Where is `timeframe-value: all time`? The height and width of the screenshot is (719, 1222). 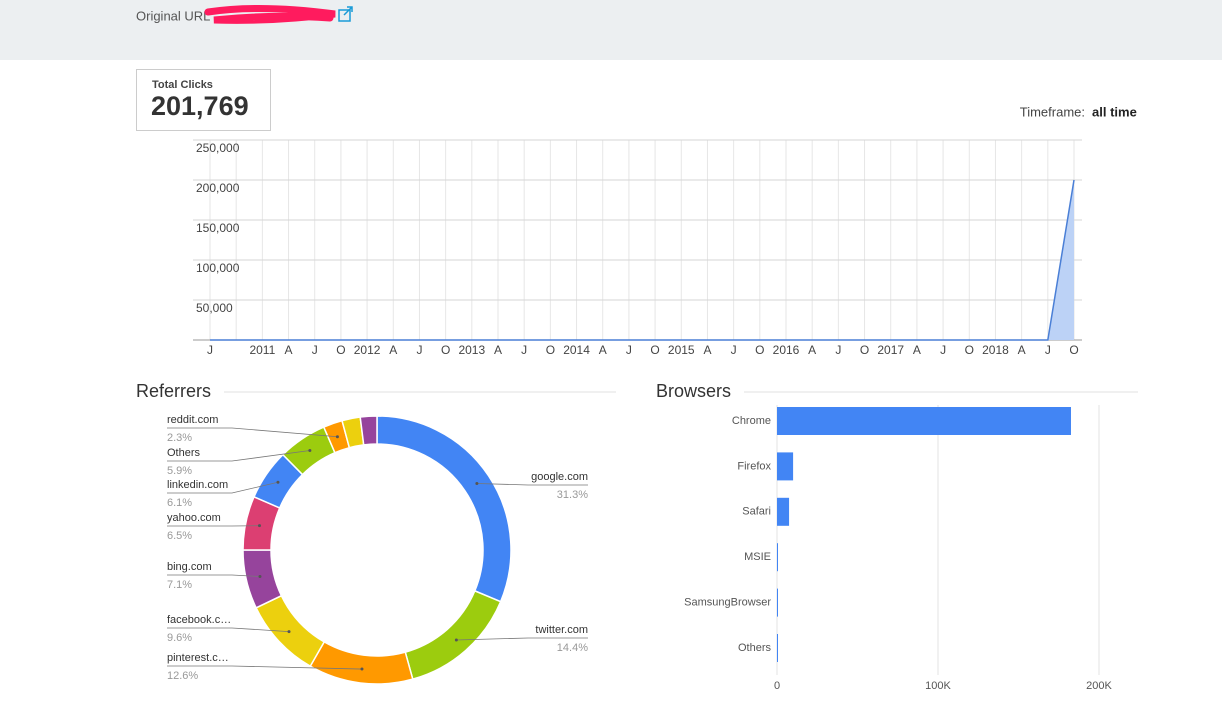
timeframe-value: all time is located at coordinates (1114, 111).